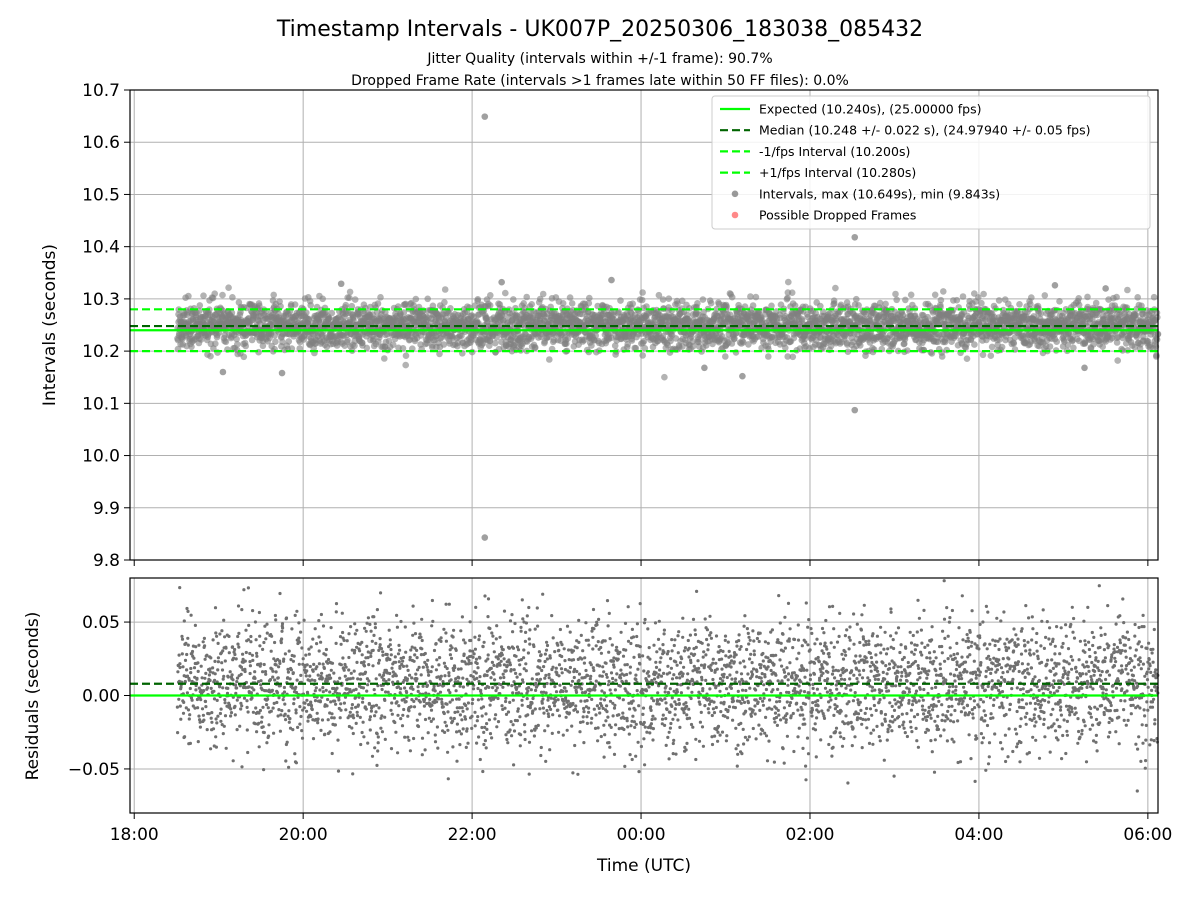 The image size is (1200, 900). Describe the element at coordinates (101, 195) in the screenshot. I see `intervals-y-tick-label-2: 10.5` at that location.